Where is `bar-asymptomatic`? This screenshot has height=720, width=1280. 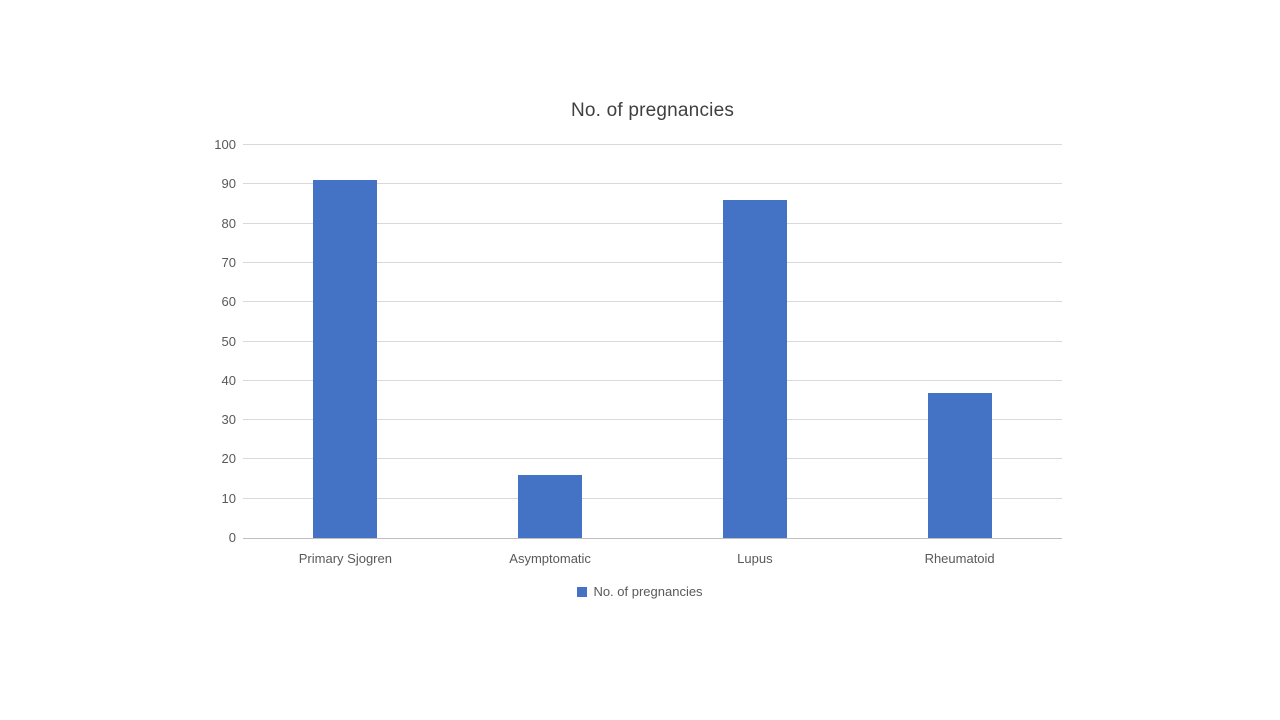
bar-asymptomatic is located at coordinates (550, 506).